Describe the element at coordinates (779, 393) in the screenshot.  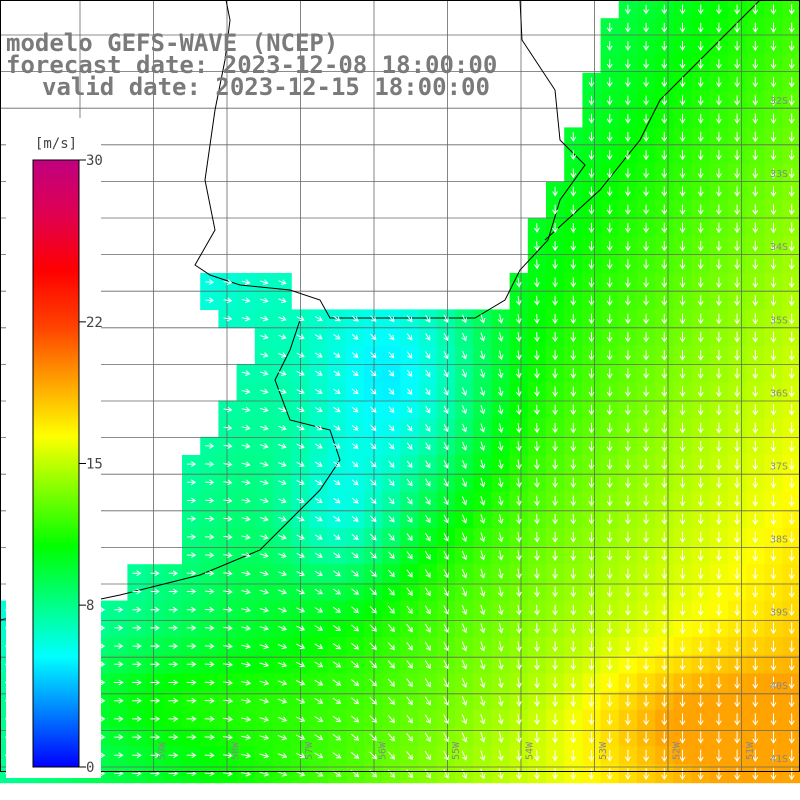
I see `lat-label: 36S` at that location.